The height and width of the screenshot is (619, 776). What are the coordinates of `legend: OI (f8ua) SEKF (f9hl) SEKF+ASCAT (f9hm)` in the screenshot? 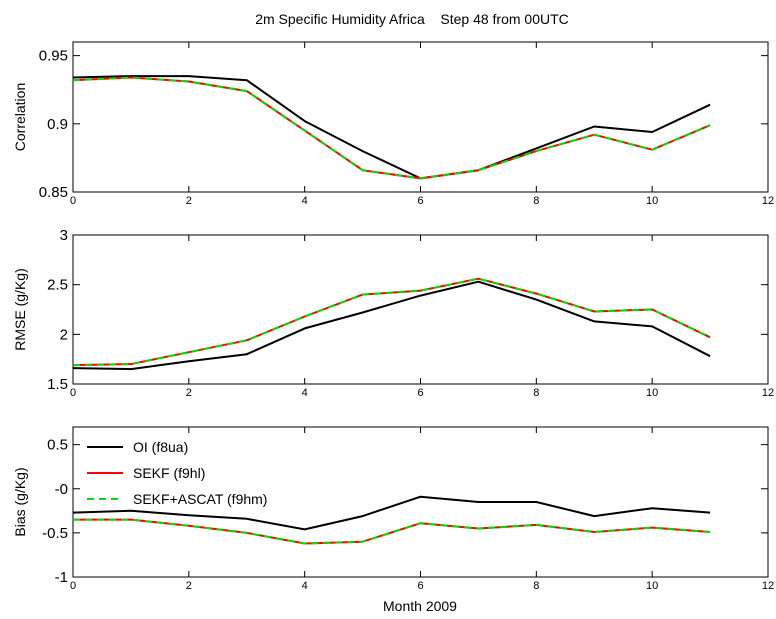 It's located at (176, 473).